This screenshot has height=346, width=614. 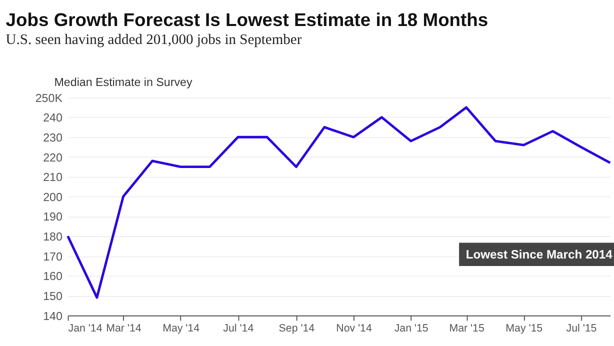 What do you see at coordinates (181, 328) in the screenshot?
I see `x-tick-label: May '14` at bounding box center [181, 328].